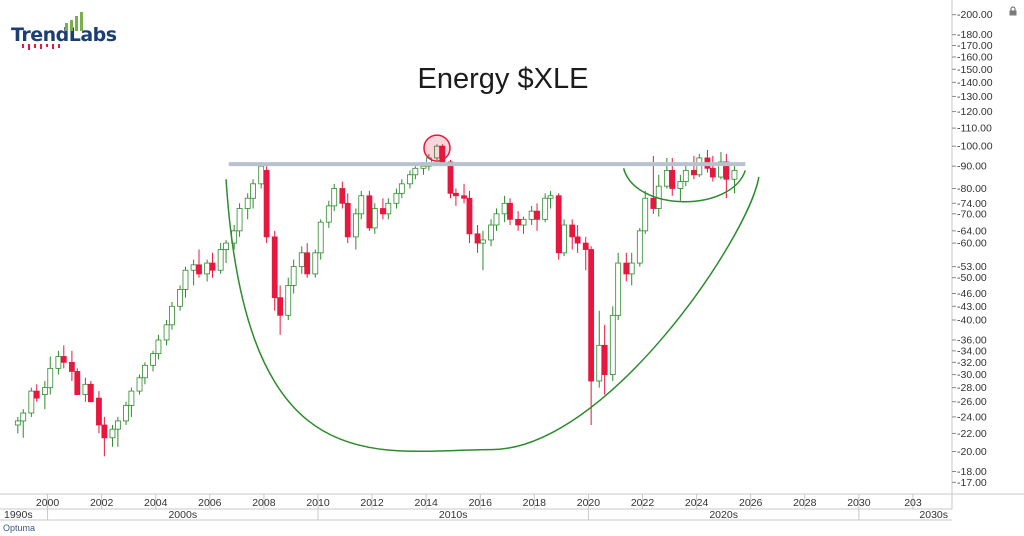 This screenshot has width=1024, height=536. I want to click on y-tick-label: -18.00, so click(972, 472).